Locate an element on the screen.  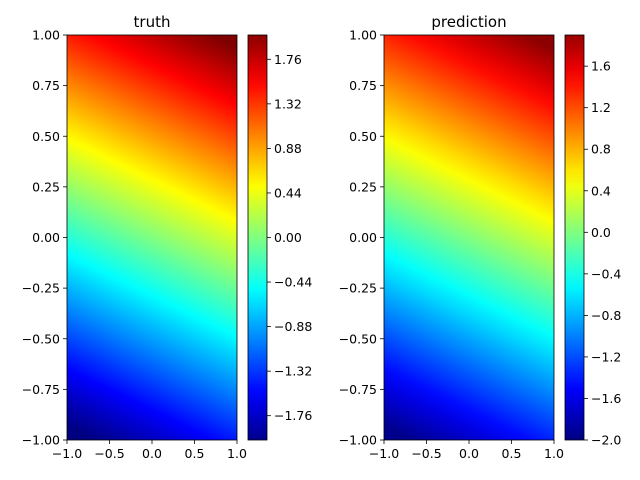
colorbar-tick-label: 0.00 is located at coordinates (288, 237).